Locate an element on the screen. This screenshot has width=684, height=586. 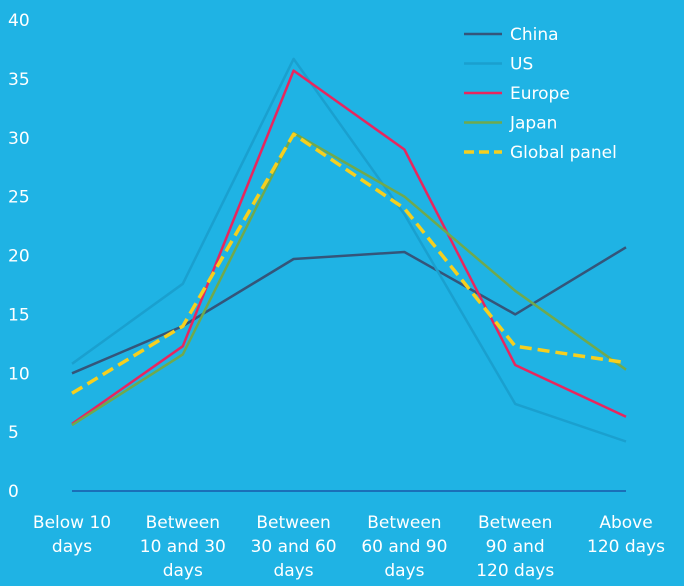
x-tick-label-line: 10 and 30 is located at coordinates (183, 547).